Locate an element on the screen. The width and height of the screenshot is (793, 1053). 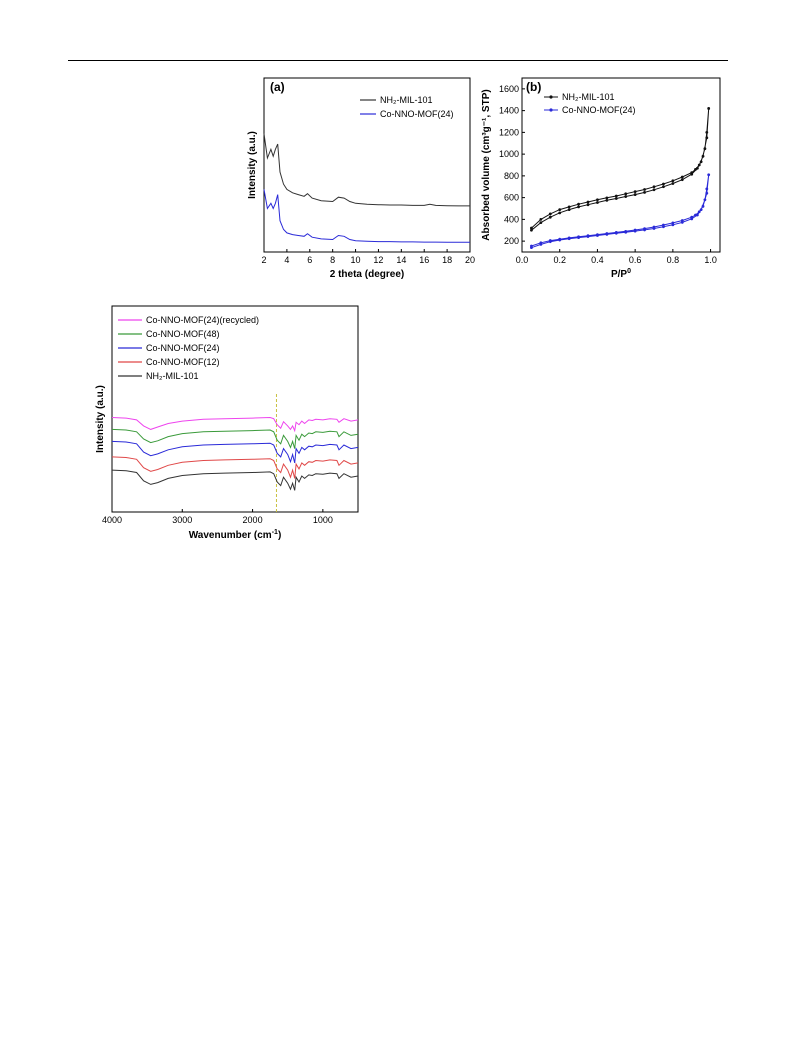
x-tick-label: 3000 is located at coordinates (182, 520).